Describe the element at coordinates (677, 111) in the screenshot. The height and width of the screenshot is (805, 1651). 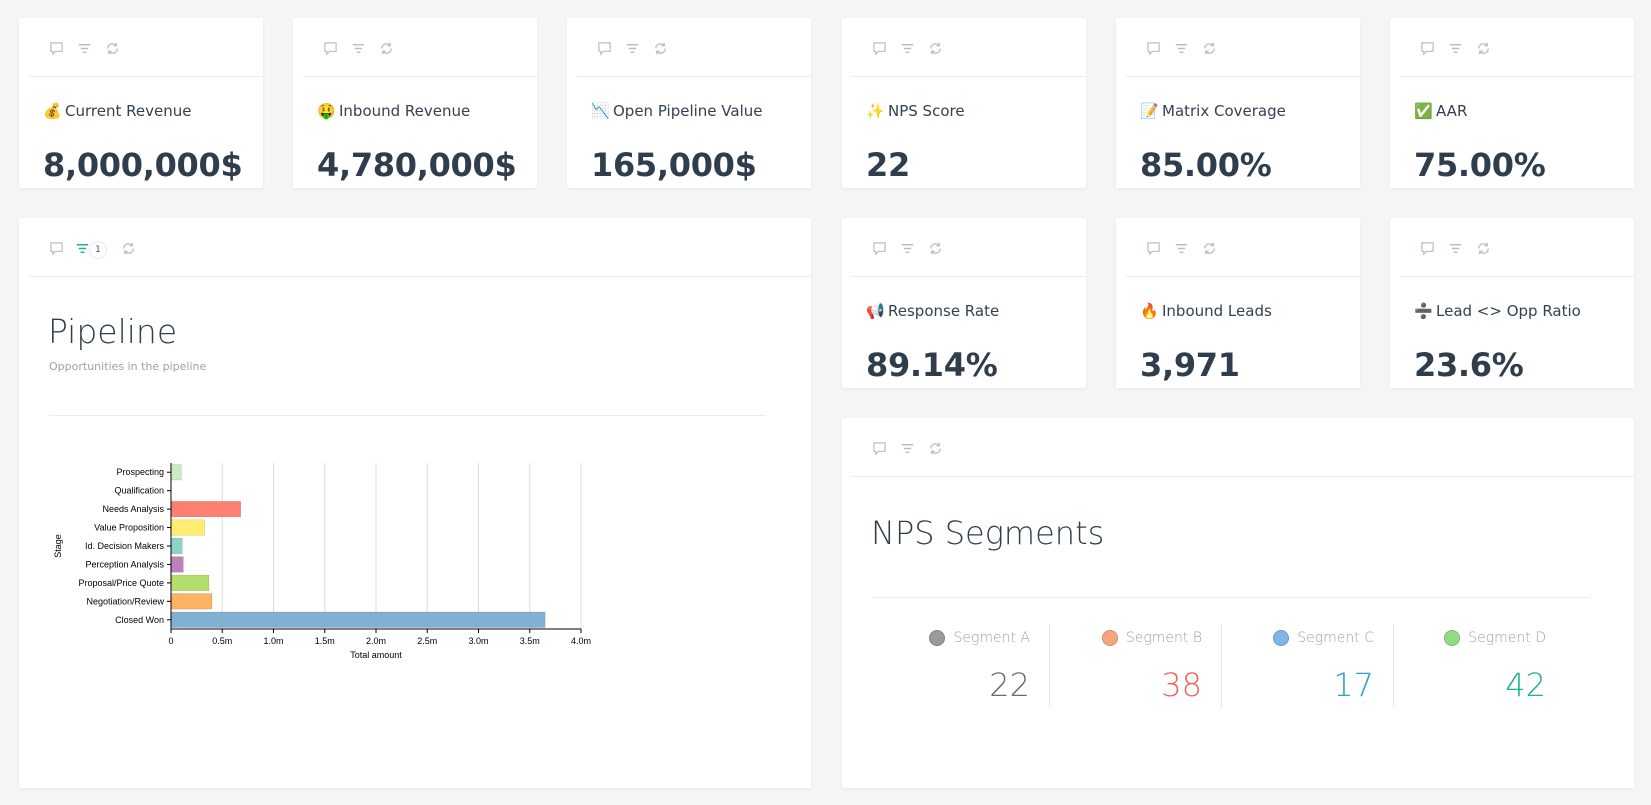
I see `kpi-title: 📉 Open Pipeline Value` at that location.